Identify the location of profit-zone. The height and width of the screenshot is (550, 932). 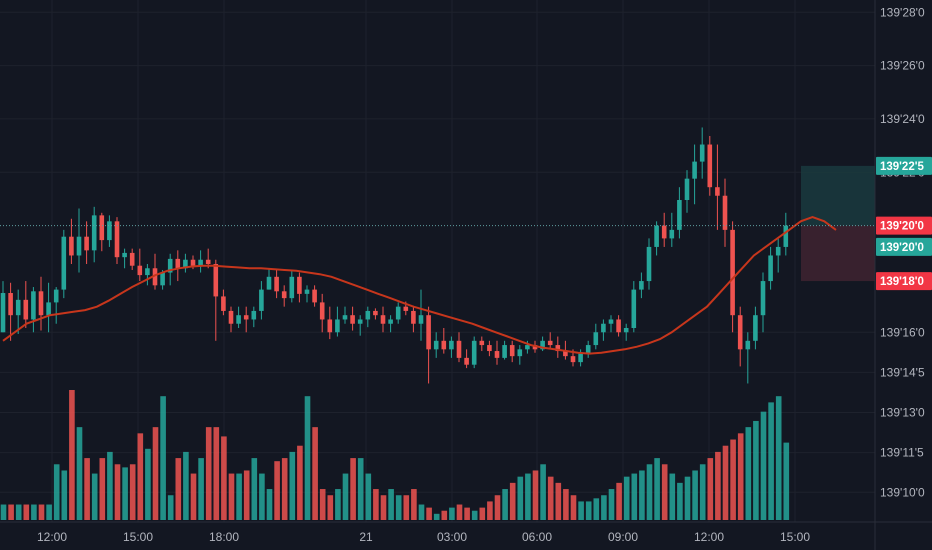
(838, 195).